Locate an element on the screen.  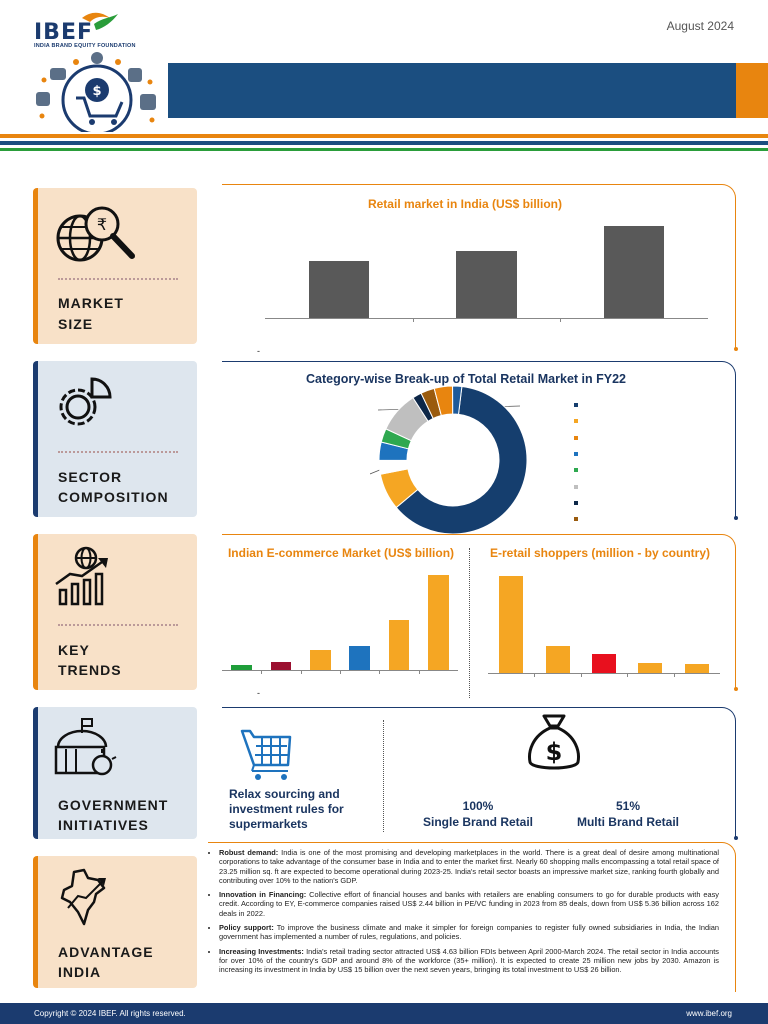
trends-divider is located at coordinates (469, 623).